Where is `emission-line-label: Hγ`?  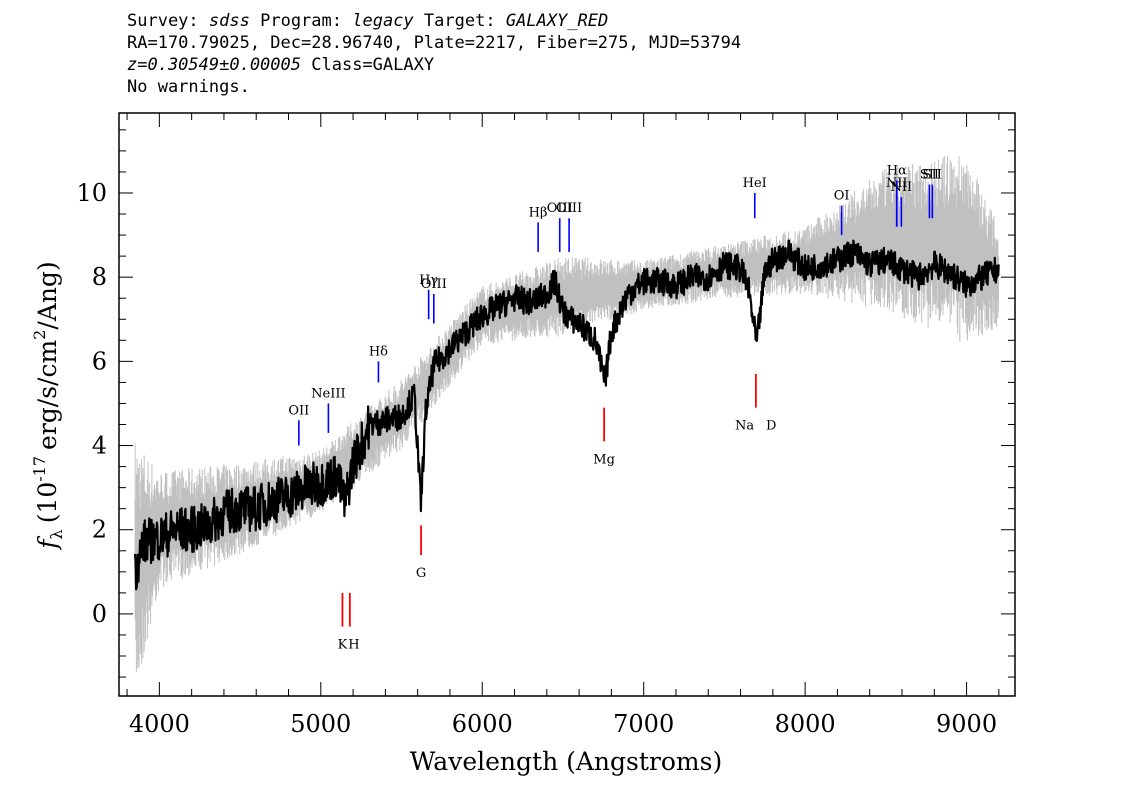
emission-line-label: Hγ is located at coordinates (428, 280).